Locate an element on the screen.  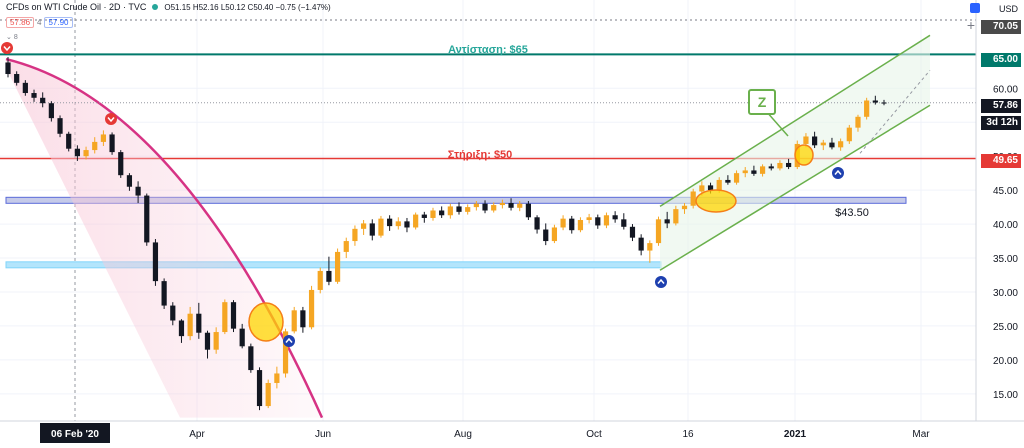
price-tag-support: 49.65 is located at coordinates (1001, 161).